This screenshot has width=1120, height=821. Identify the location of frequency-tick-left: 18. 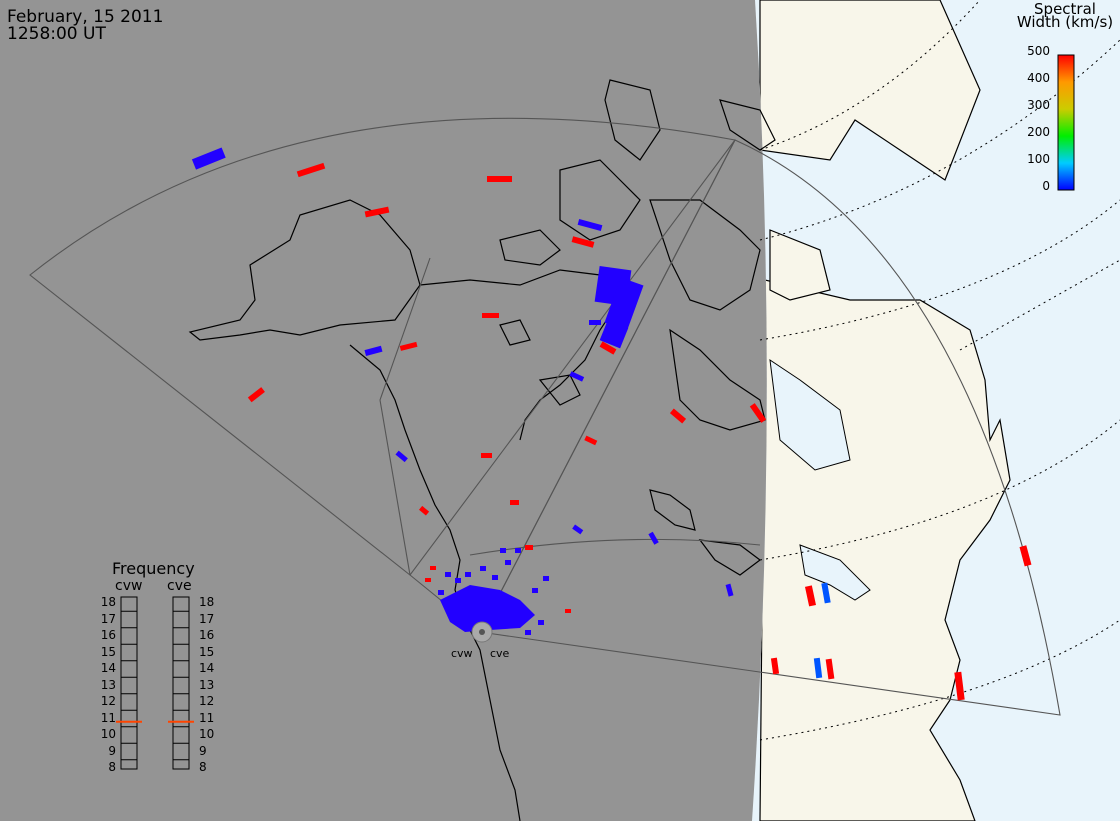
(108, 602).